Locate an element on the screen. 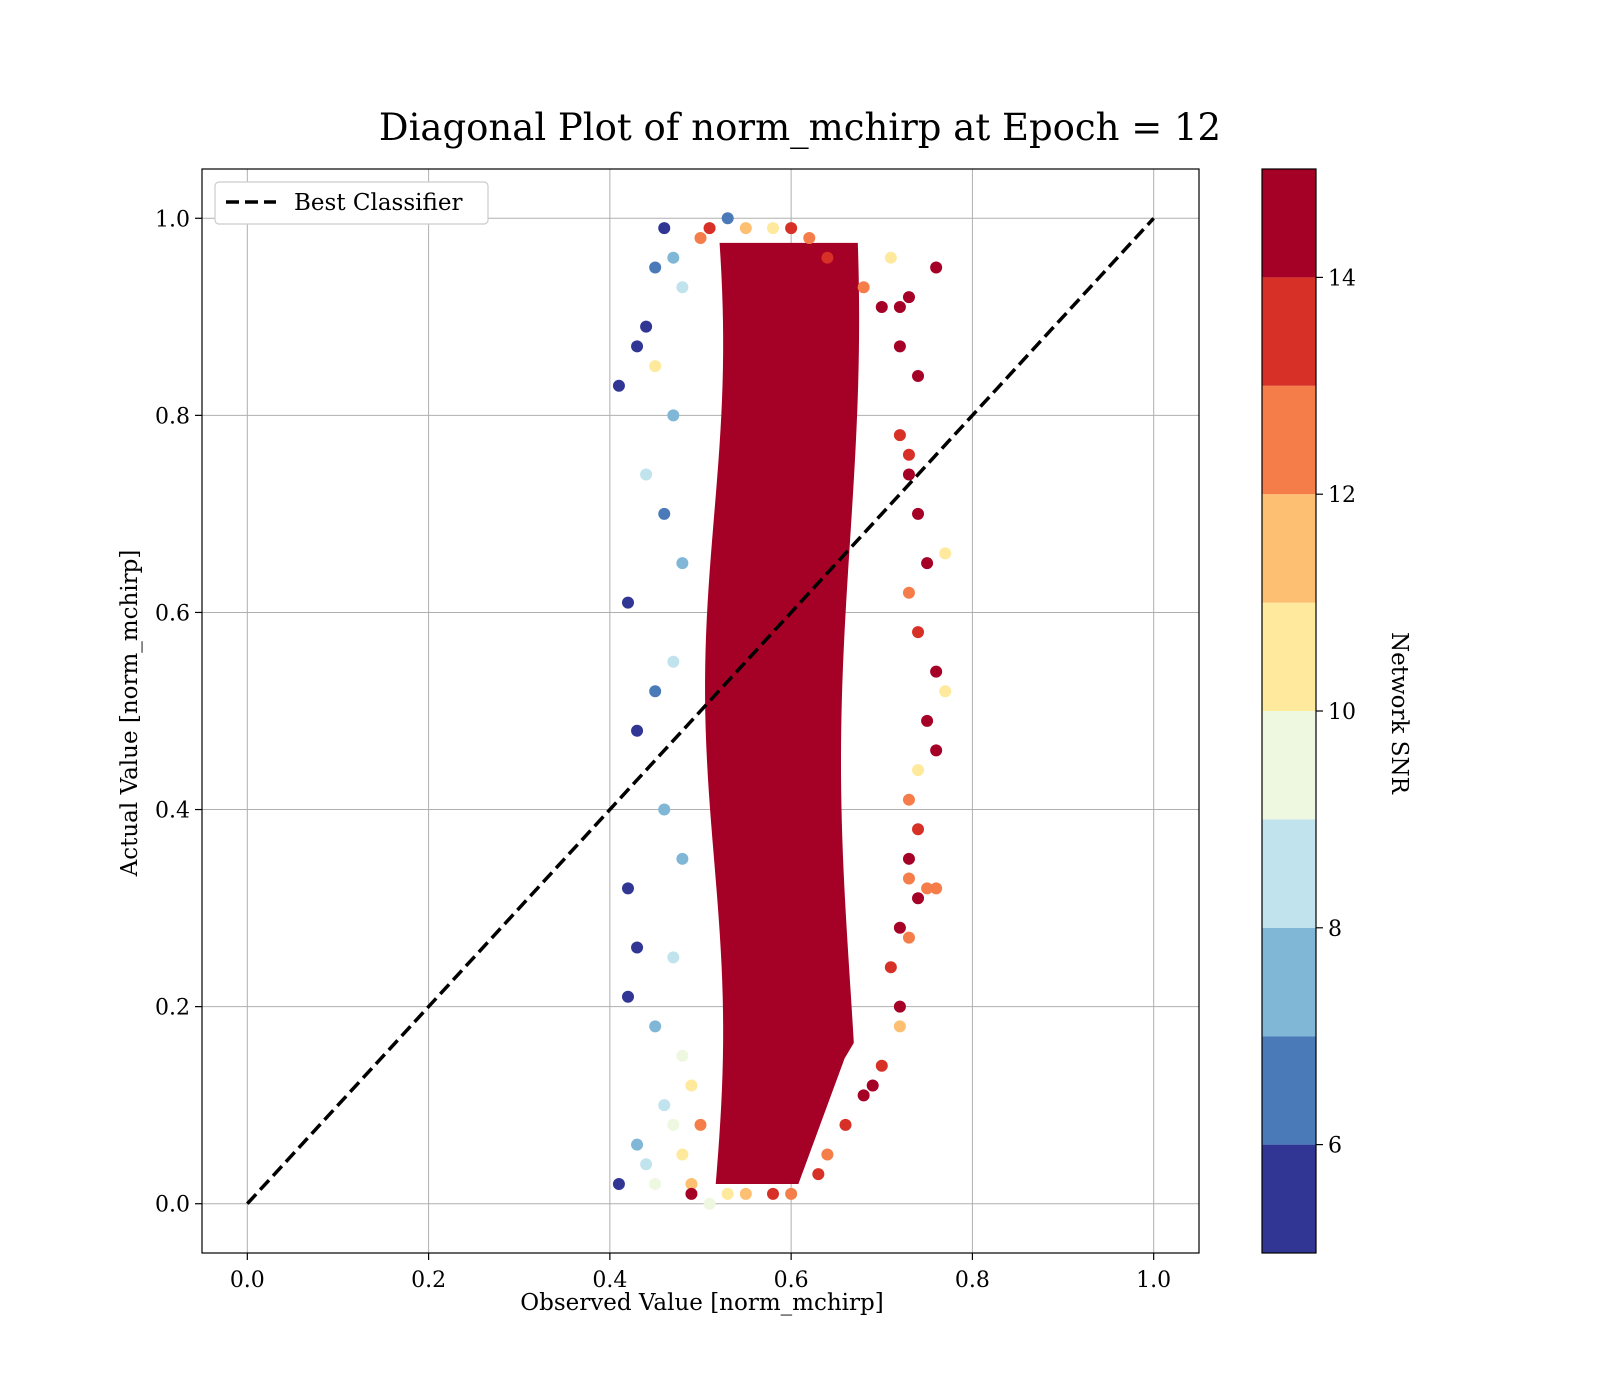 The width and height of the screenshot is (1600, 1400). y-tick-label: 0.4 is located at coordinates (172, 811).